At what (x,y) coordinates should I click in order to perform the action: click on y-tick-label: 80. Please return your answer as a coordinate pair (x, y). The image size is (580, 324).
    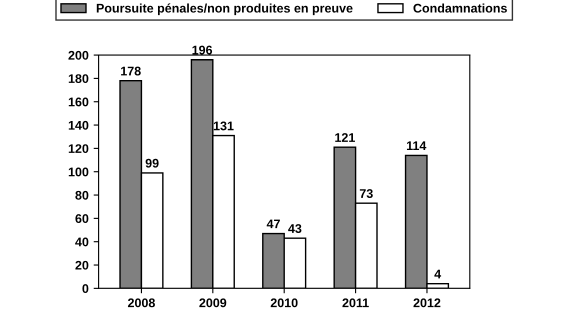
    Looking at the image, I should click on (81, 195).